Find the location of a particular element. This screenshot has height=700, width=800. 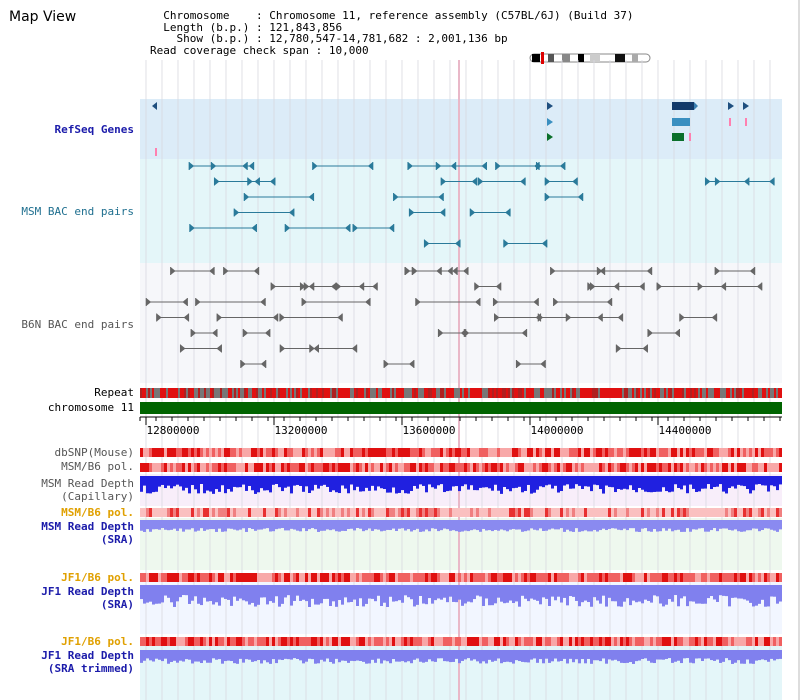

label-refseq-genes: RefSeq Genes is located at coordinates (94, 129).